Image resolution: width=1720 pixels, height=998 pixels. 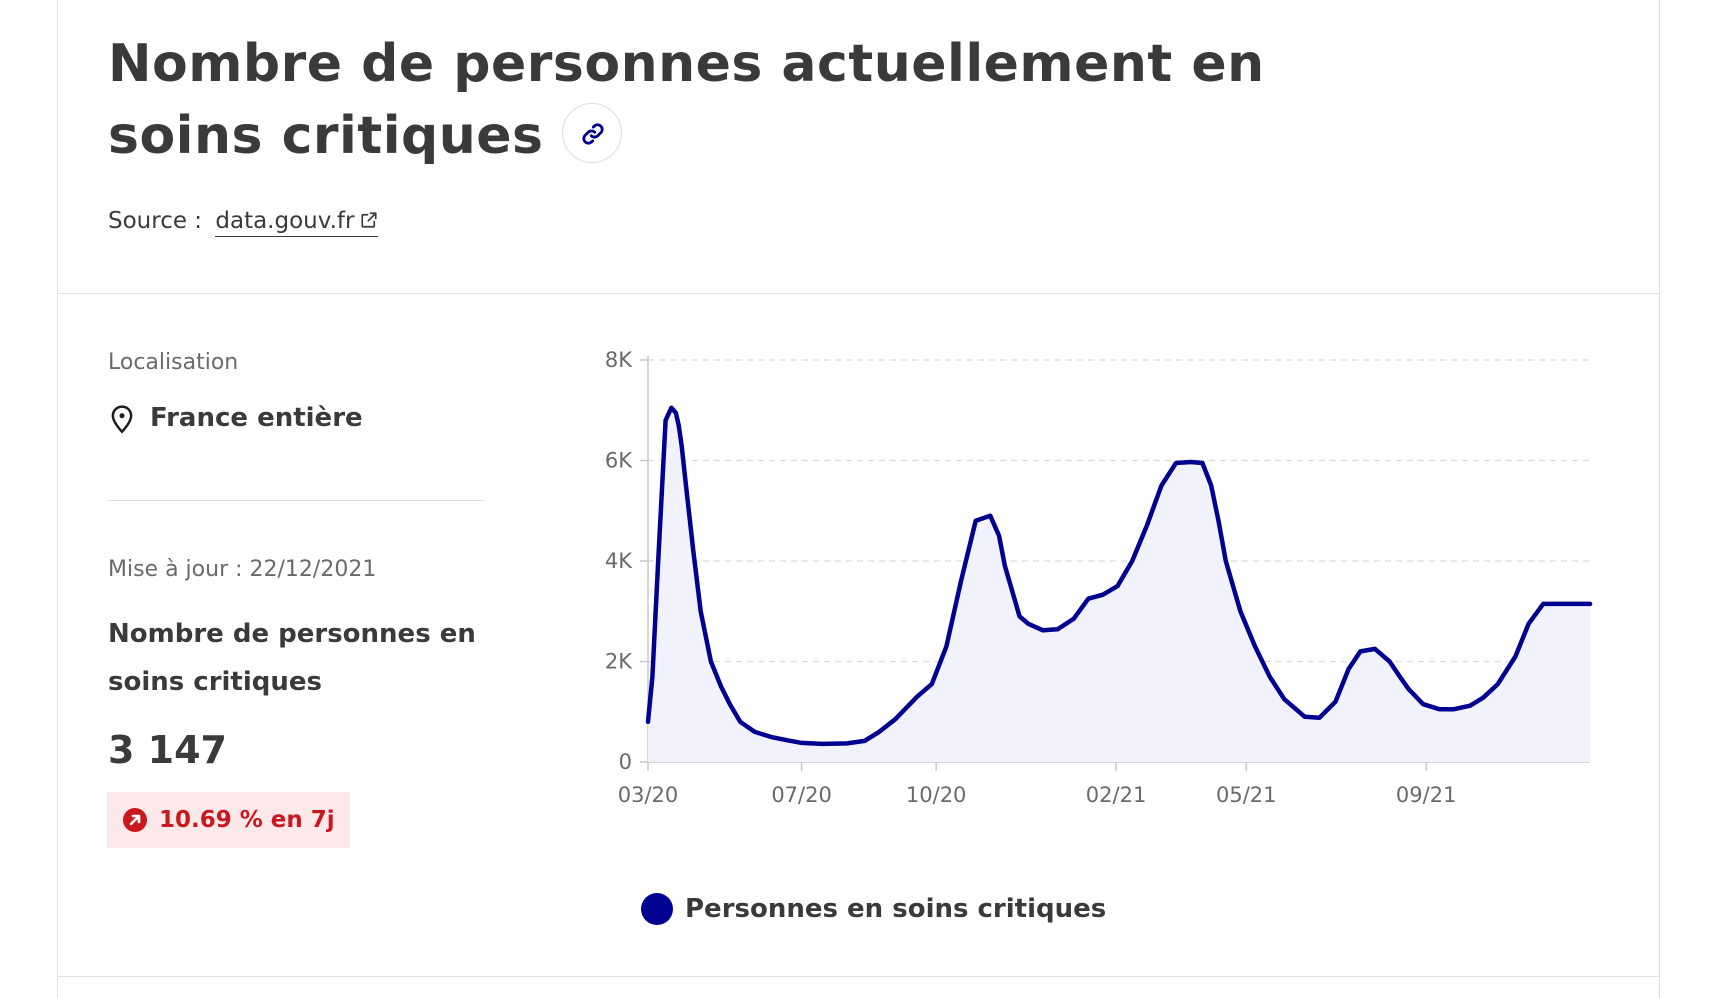 What do you see at coordinates (1116, 795) in the screenshot?
I see `x-tick-label: 02/21` at bounding box center [1116, 795].